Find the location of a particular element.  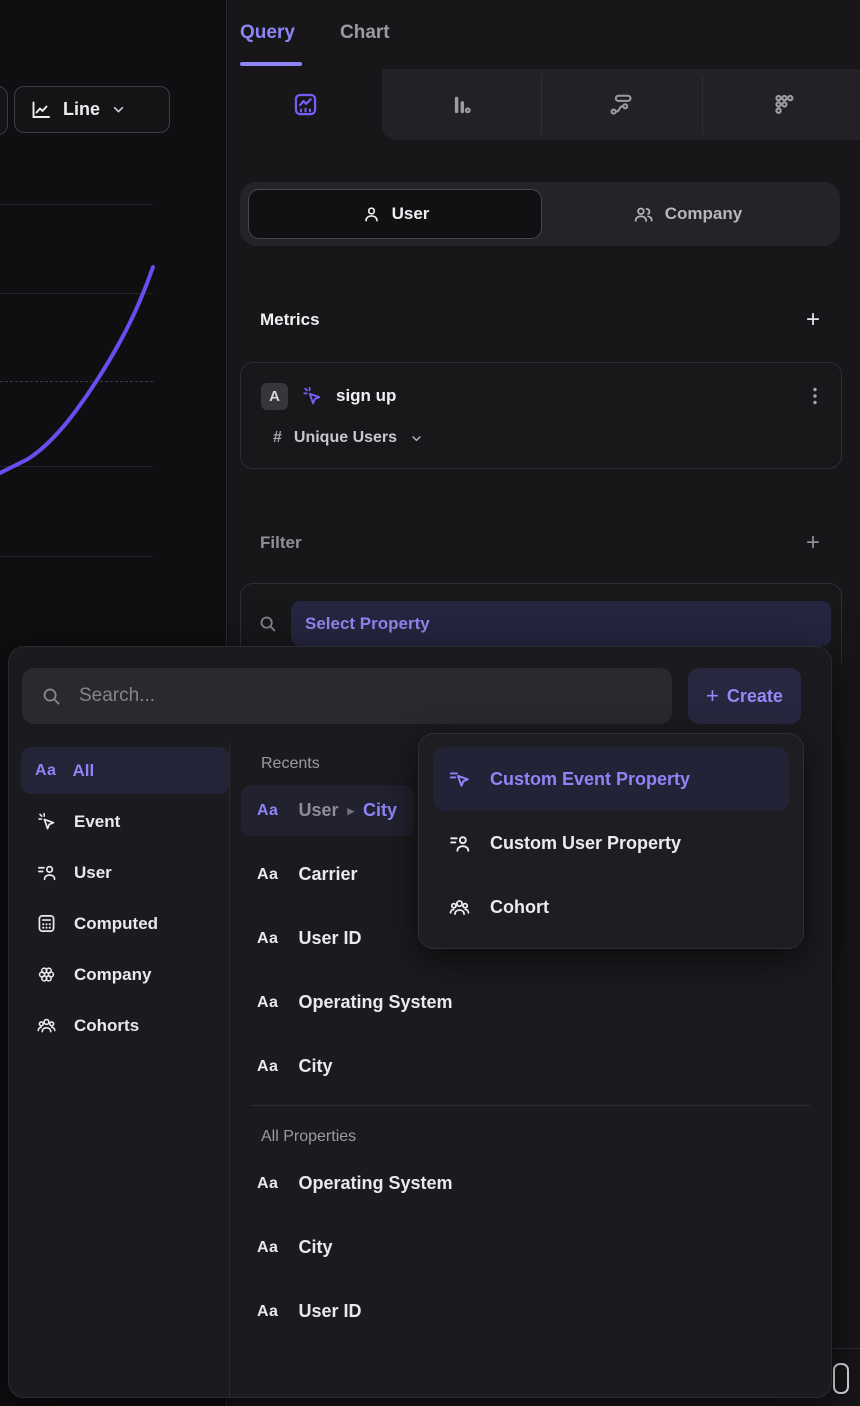

category-label: Computed is located at coordinates (116, 923).